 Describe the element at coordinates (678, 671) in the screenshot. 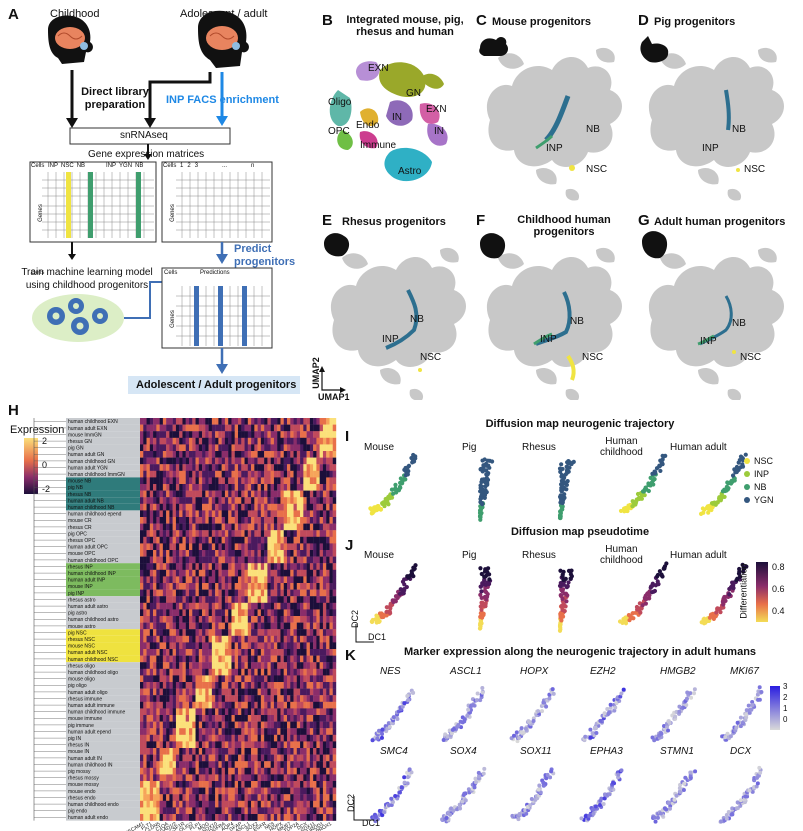

I see `marker-gene-label: HMGB2` at that location.